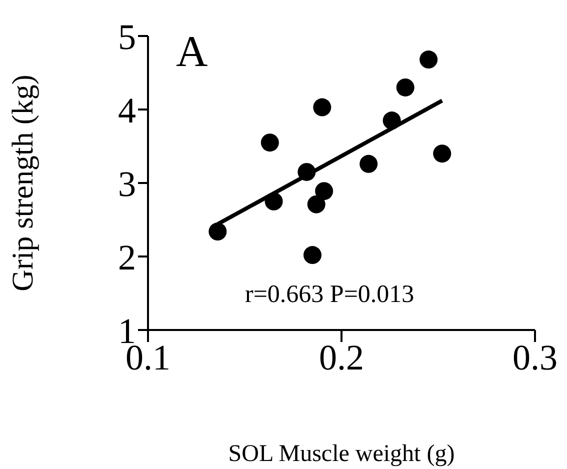 The image size is (567, 469). What do you see at coordinates (192, 51) in the screenshot?
I see `annotation: A` at bounding box center [192, 51].